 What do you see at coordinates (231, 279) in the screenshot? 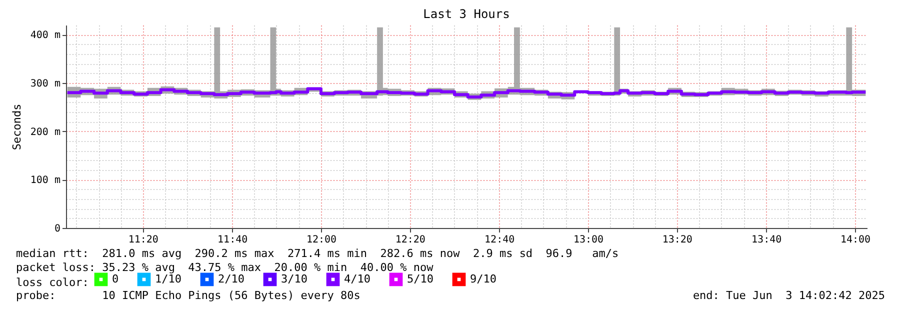
I see `legend-label: 2/10` at bounding box center [231, 279].